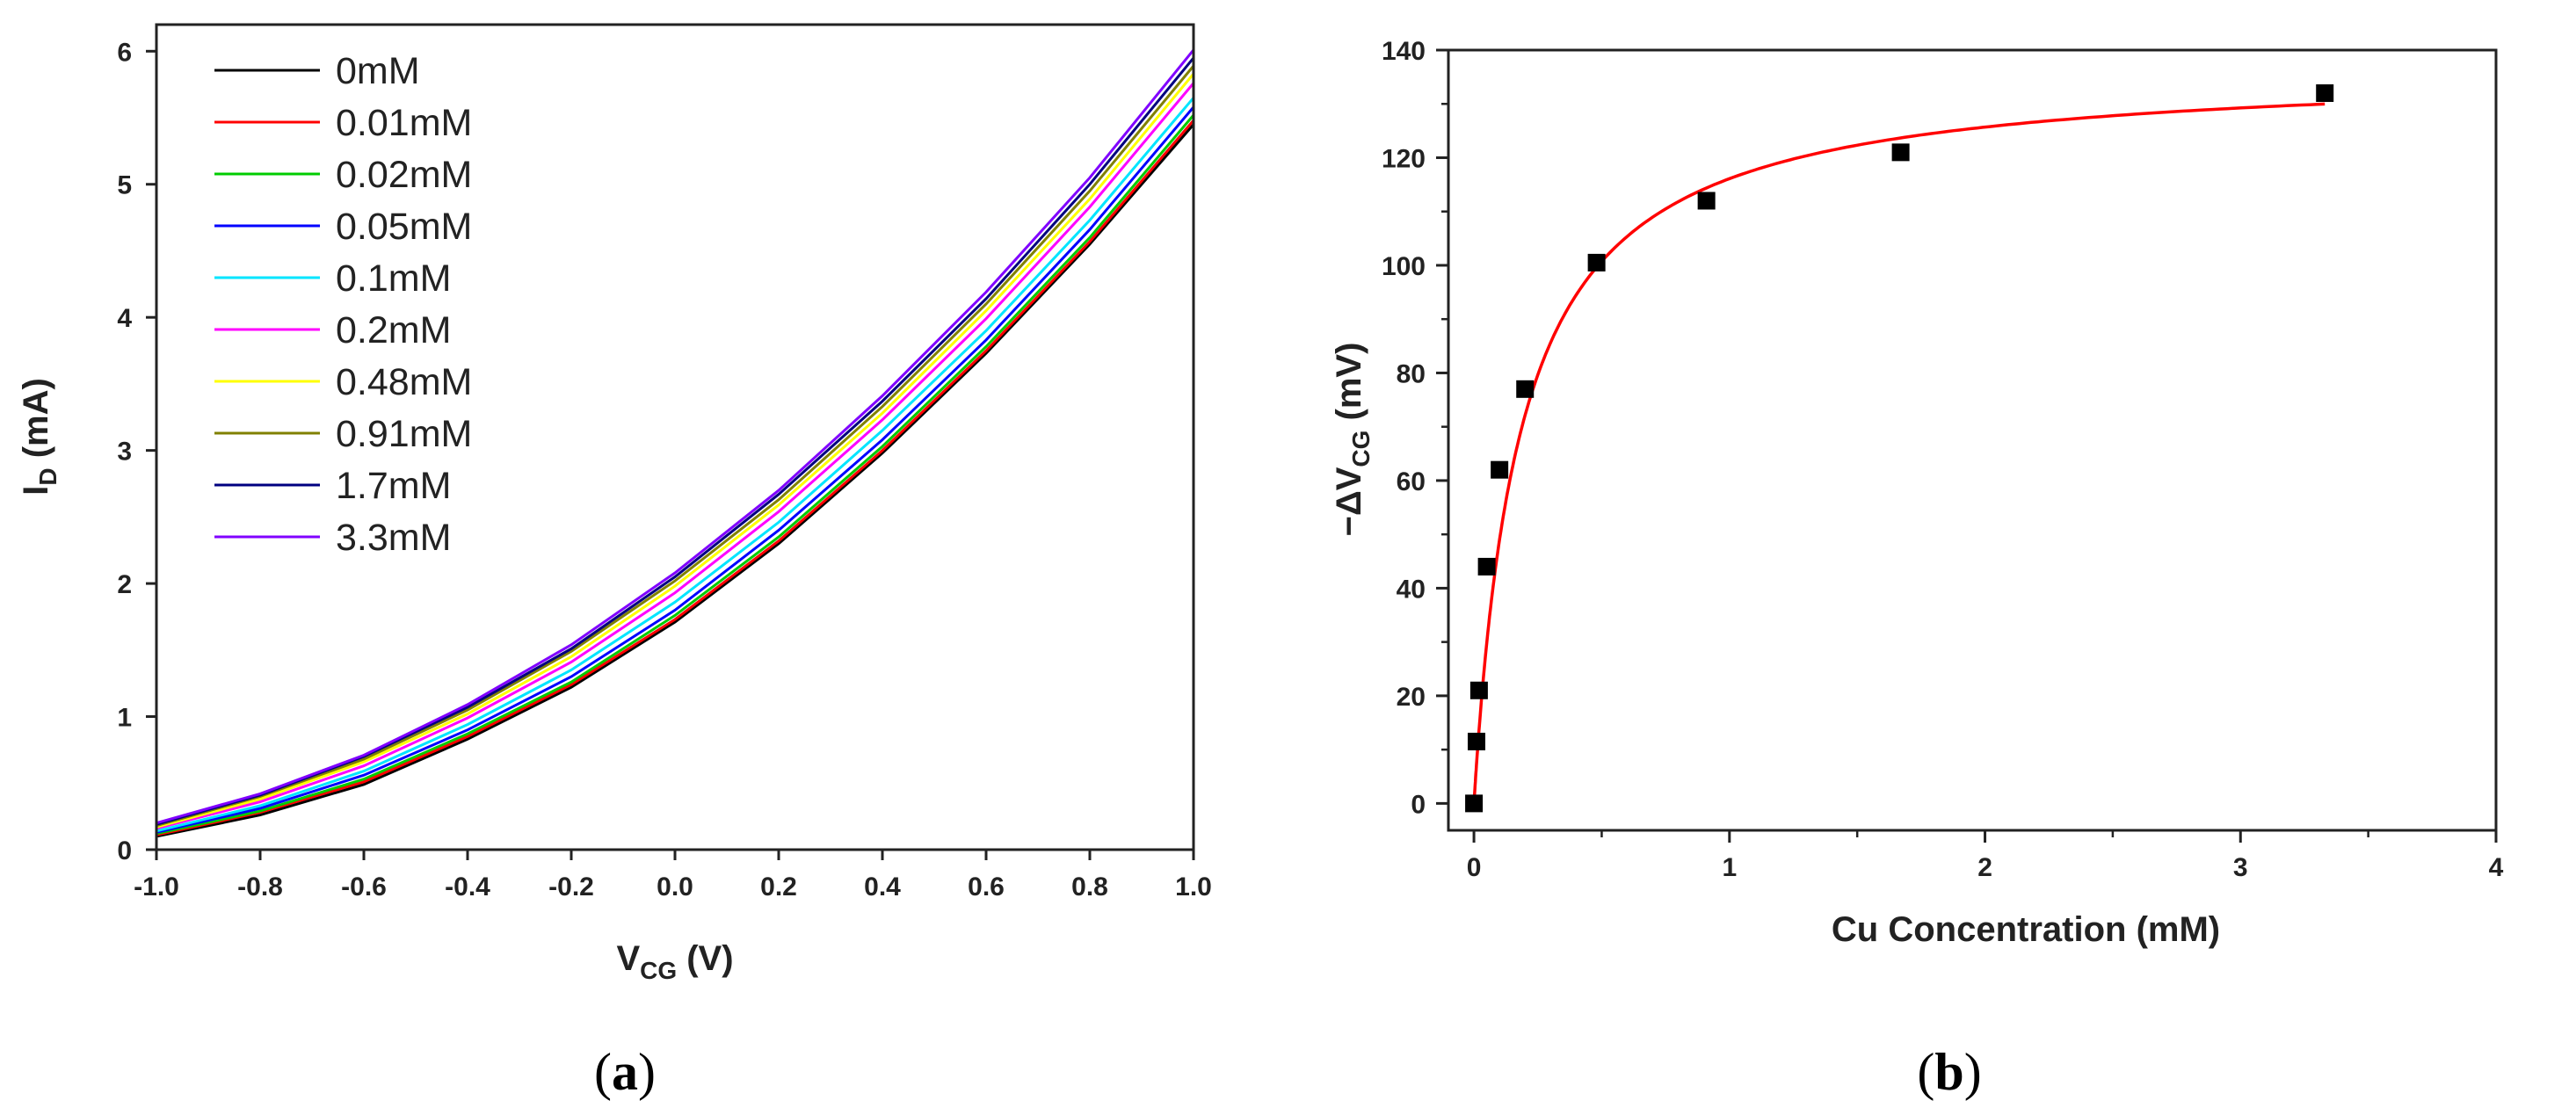 The image size is (2576, 1115). Describe the element at coordinates (1352, 440) in the screenshot. I see `chart-b-y-axis-label: −ΔVCG (mV)` at that location.